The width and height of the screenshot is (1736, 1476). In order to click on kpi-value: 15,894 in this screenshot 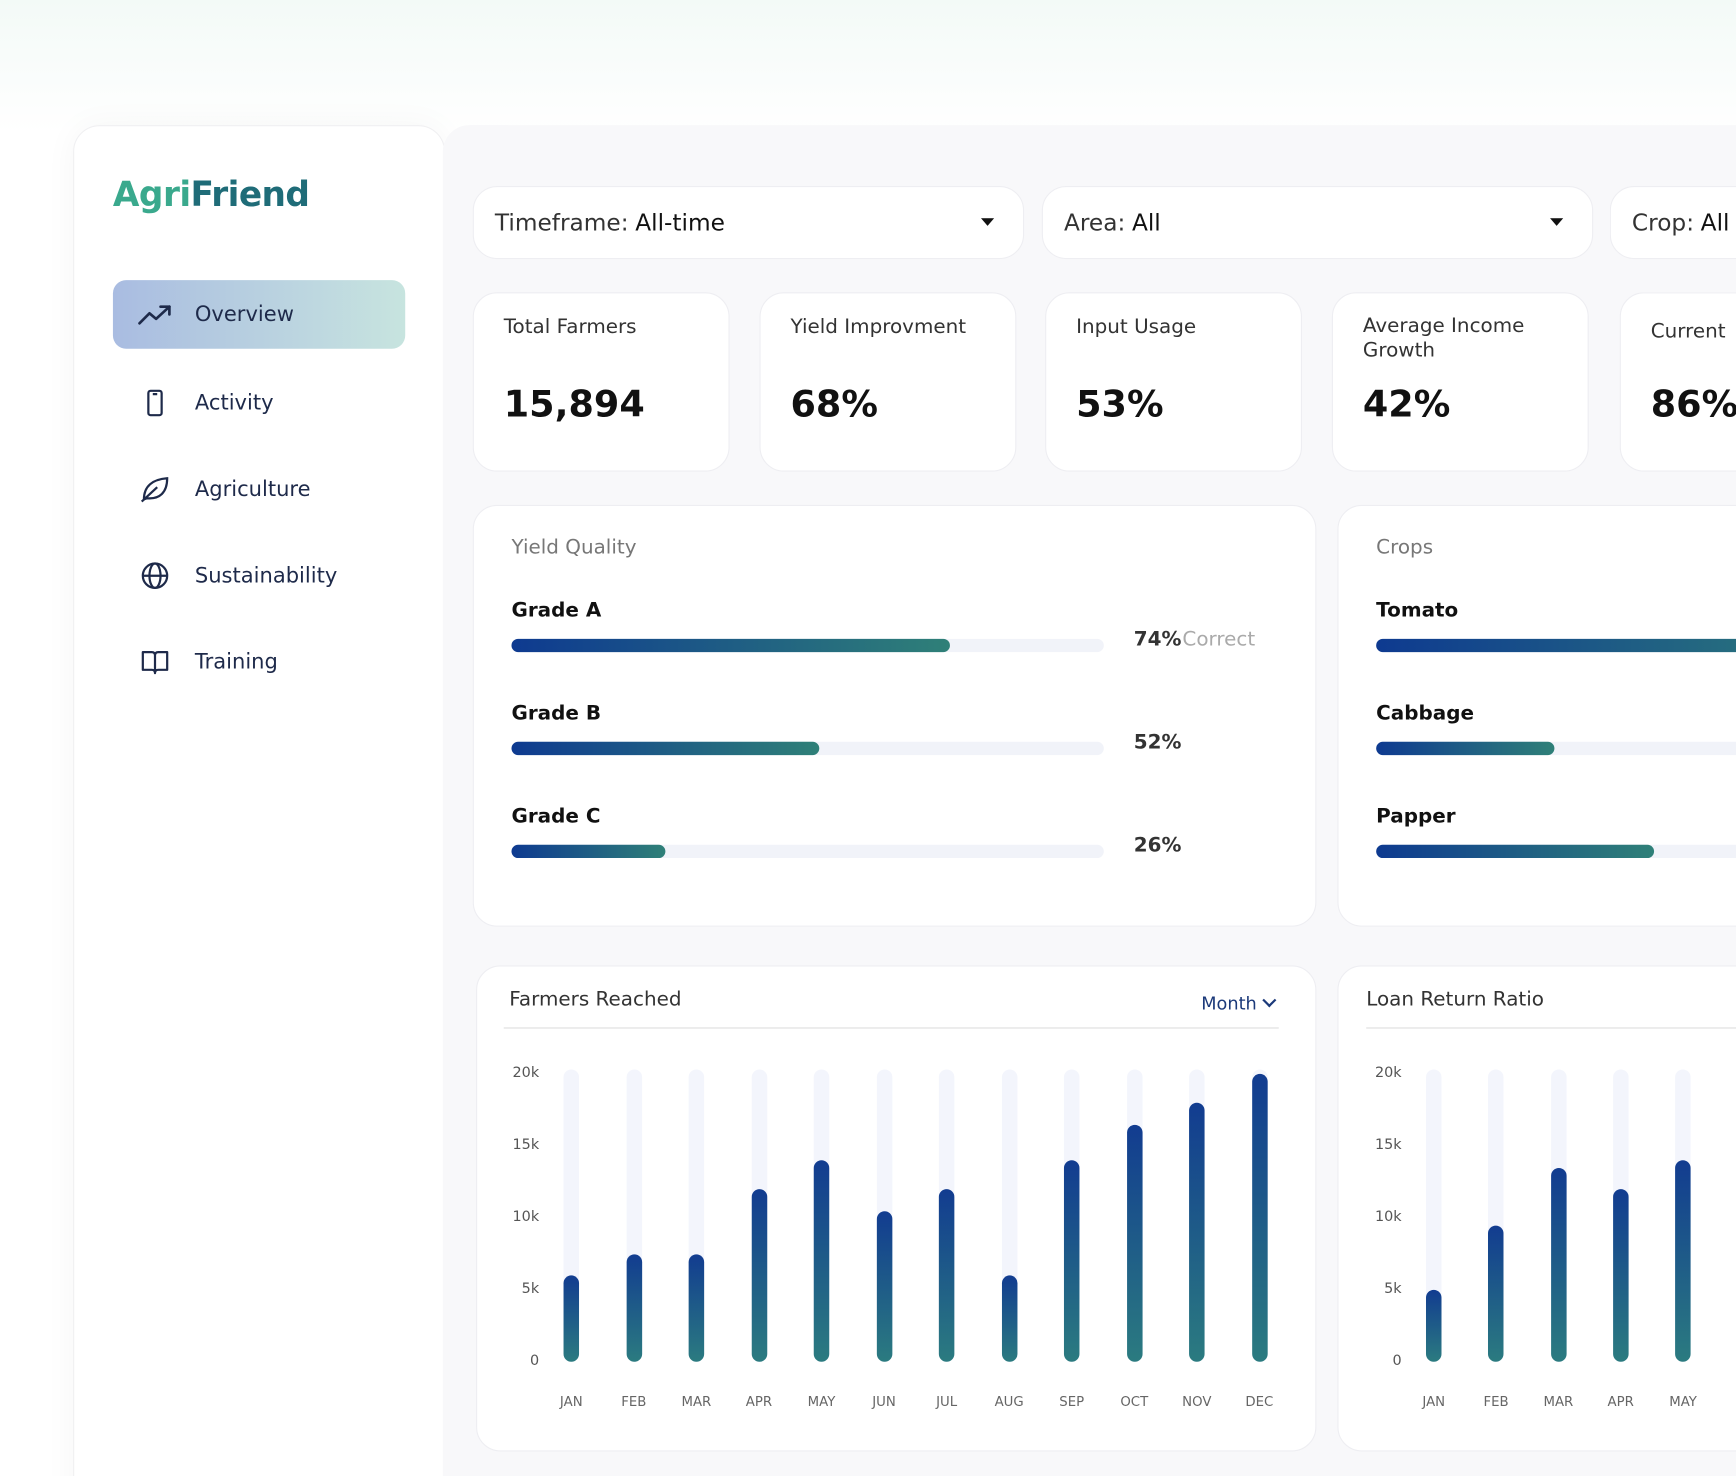, I will do `click(574, 403)`.